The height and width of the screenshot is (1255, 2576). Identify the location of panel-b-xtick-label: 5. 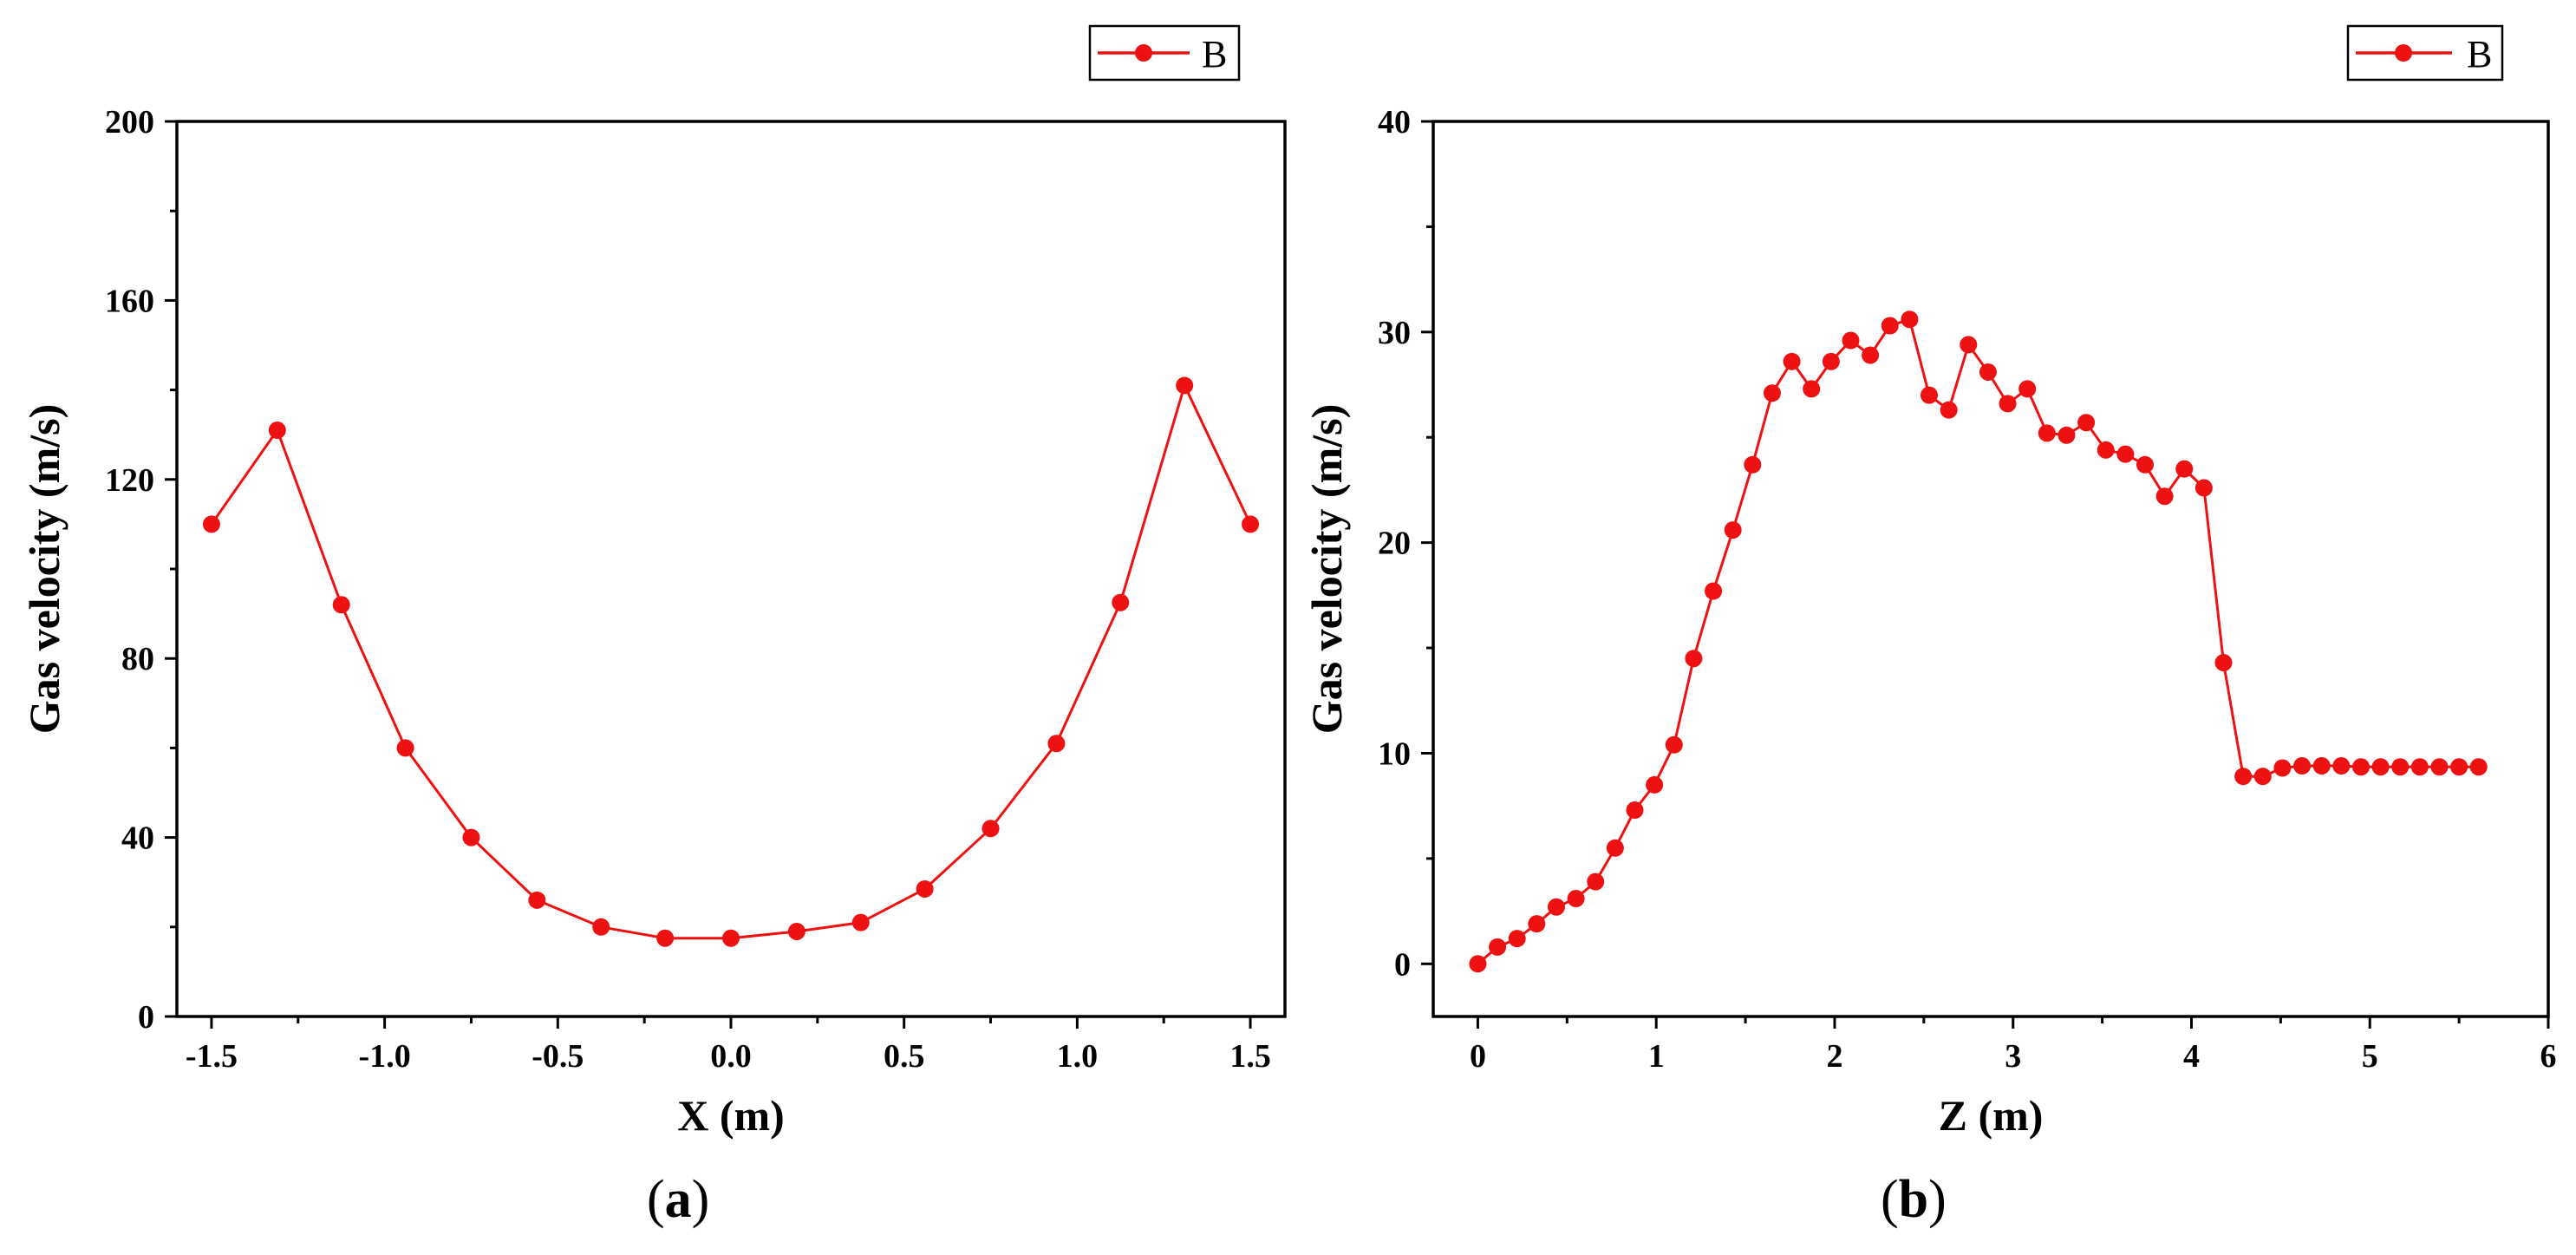
(2370, 1056).